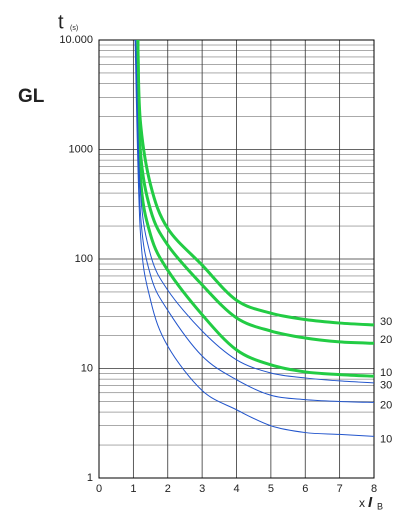 This screenshot has height=520, width=400. What do you see at coordinates (202, 489) in the screenshot?
I see `x-tick-label: 3` at bounding box center [202, 489].